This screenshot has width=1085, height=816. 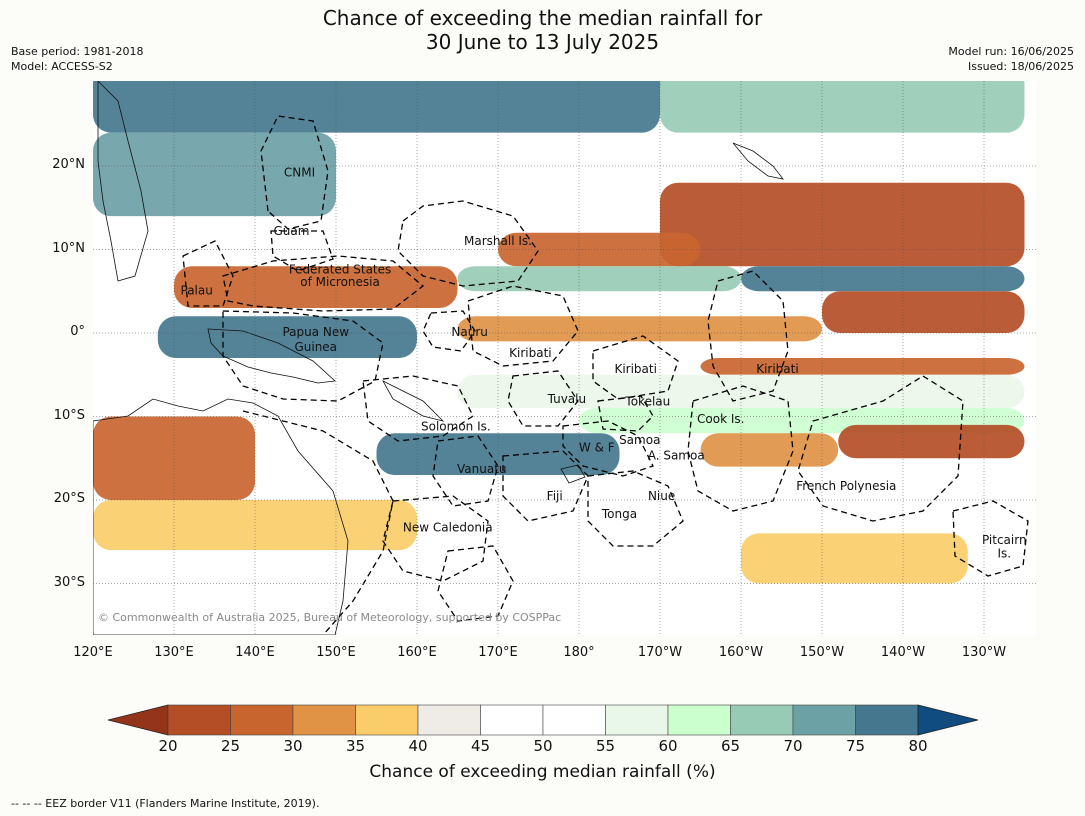 I want to click on colorbar-tick-label: 35, so click(x=355, y=746).